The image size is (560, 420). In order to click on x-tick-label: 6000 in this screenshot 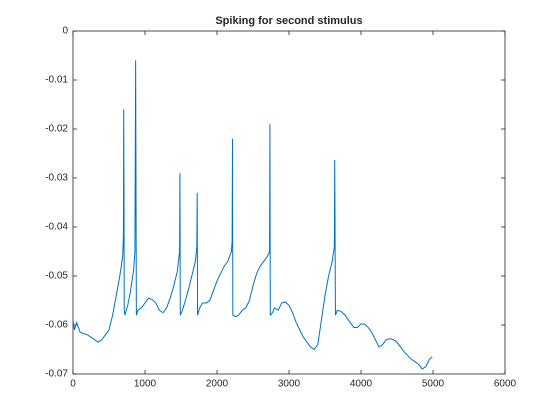, I will do `click(505, 384)`.